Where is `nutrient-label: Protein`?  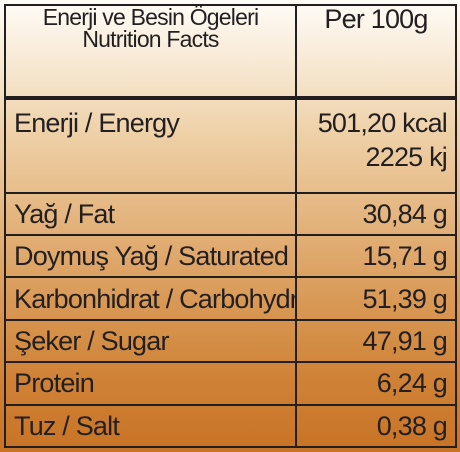 nutrient-label: Protein is located at coordinates (150, 383).